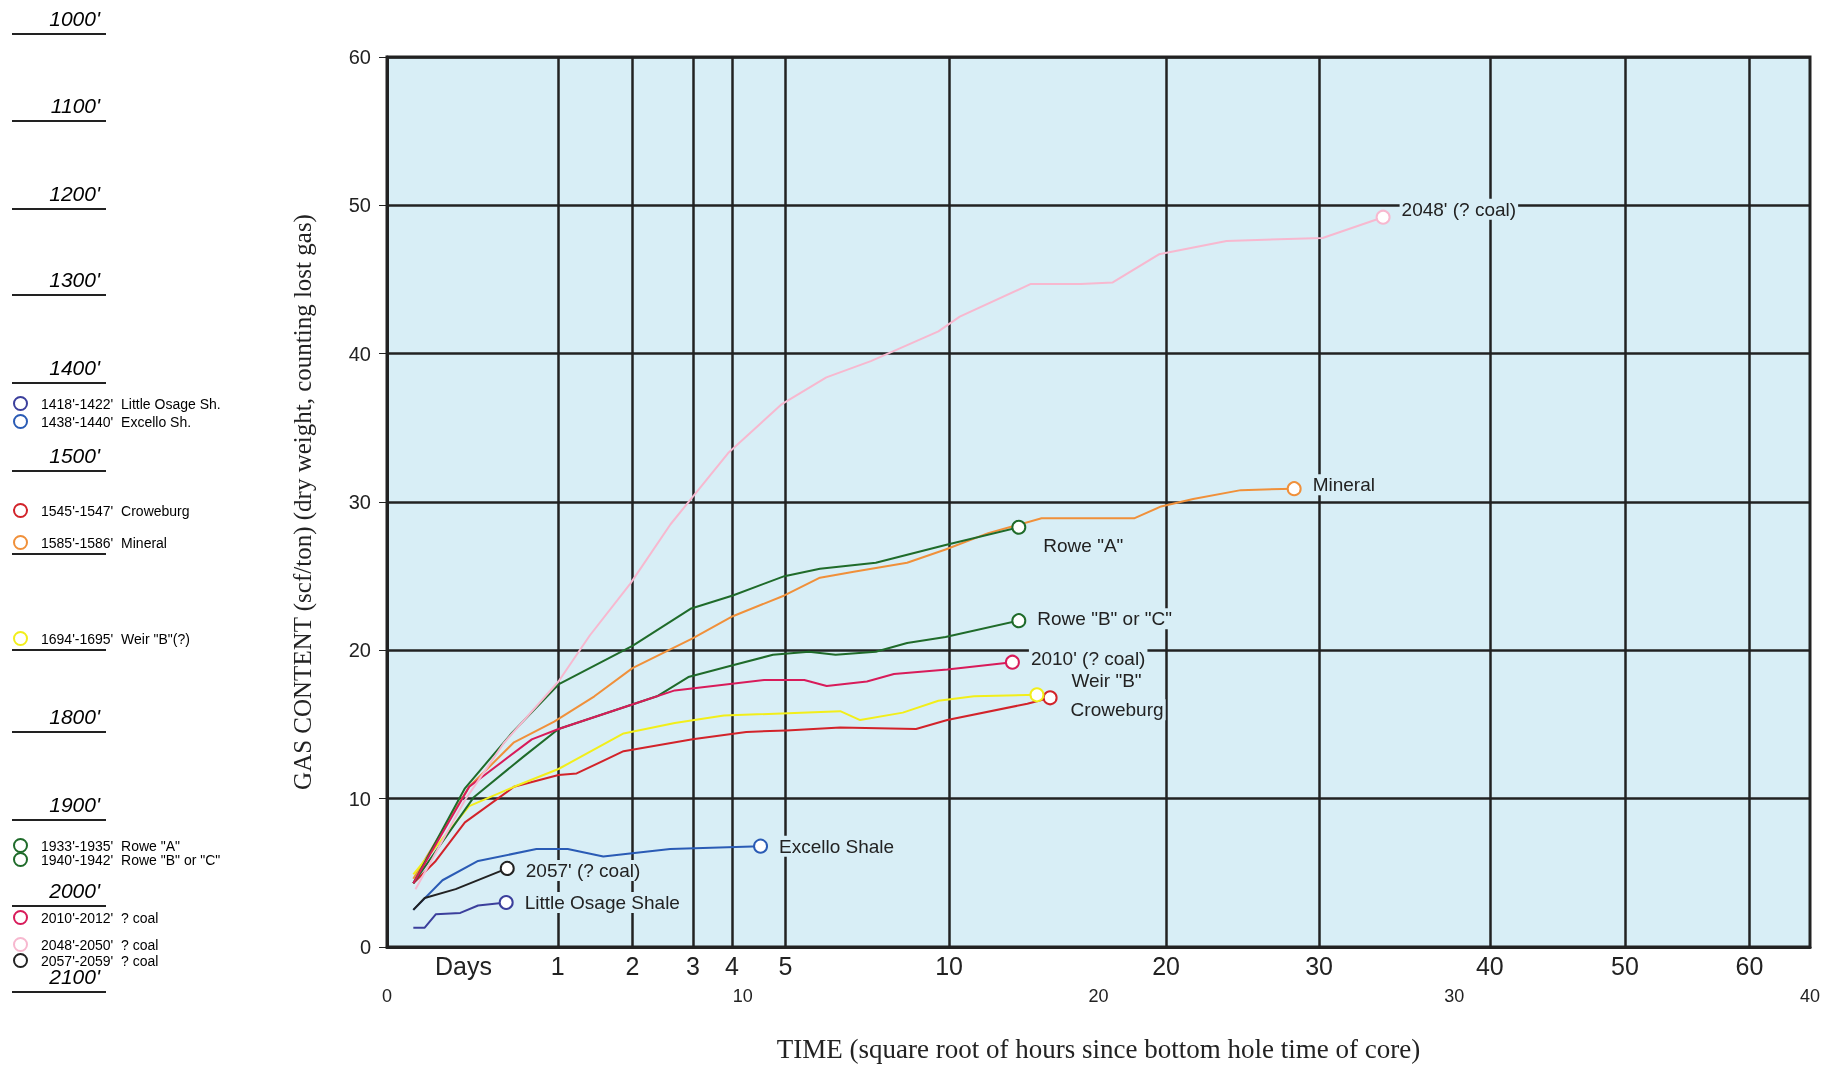  Describe the element at coordinates (557, 965) in the screenshot. I see `text: 1` at that location.